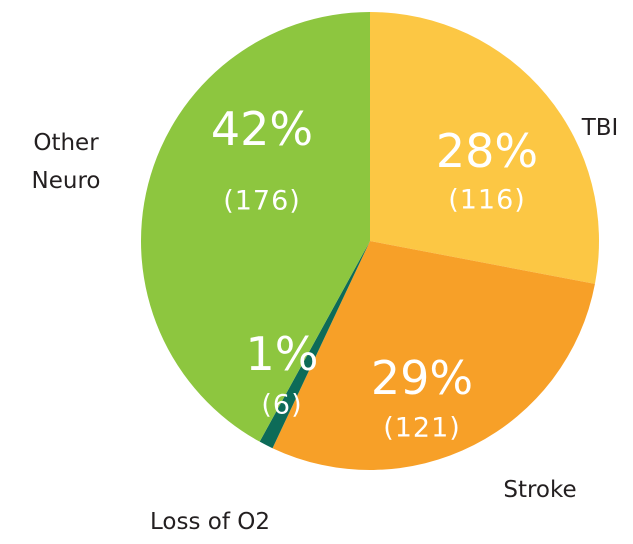  Describe the element at coordinates (487, 151) in the screenshot. I see `percent-label: 28%` at that location.